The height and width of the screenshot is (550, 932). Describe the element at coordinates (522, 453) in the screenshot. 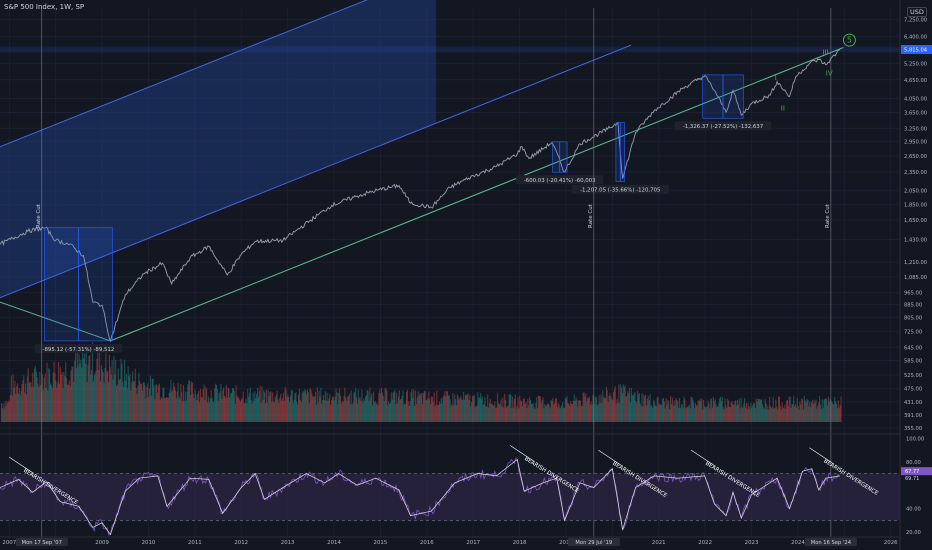

I see `divergence-line` at that location.